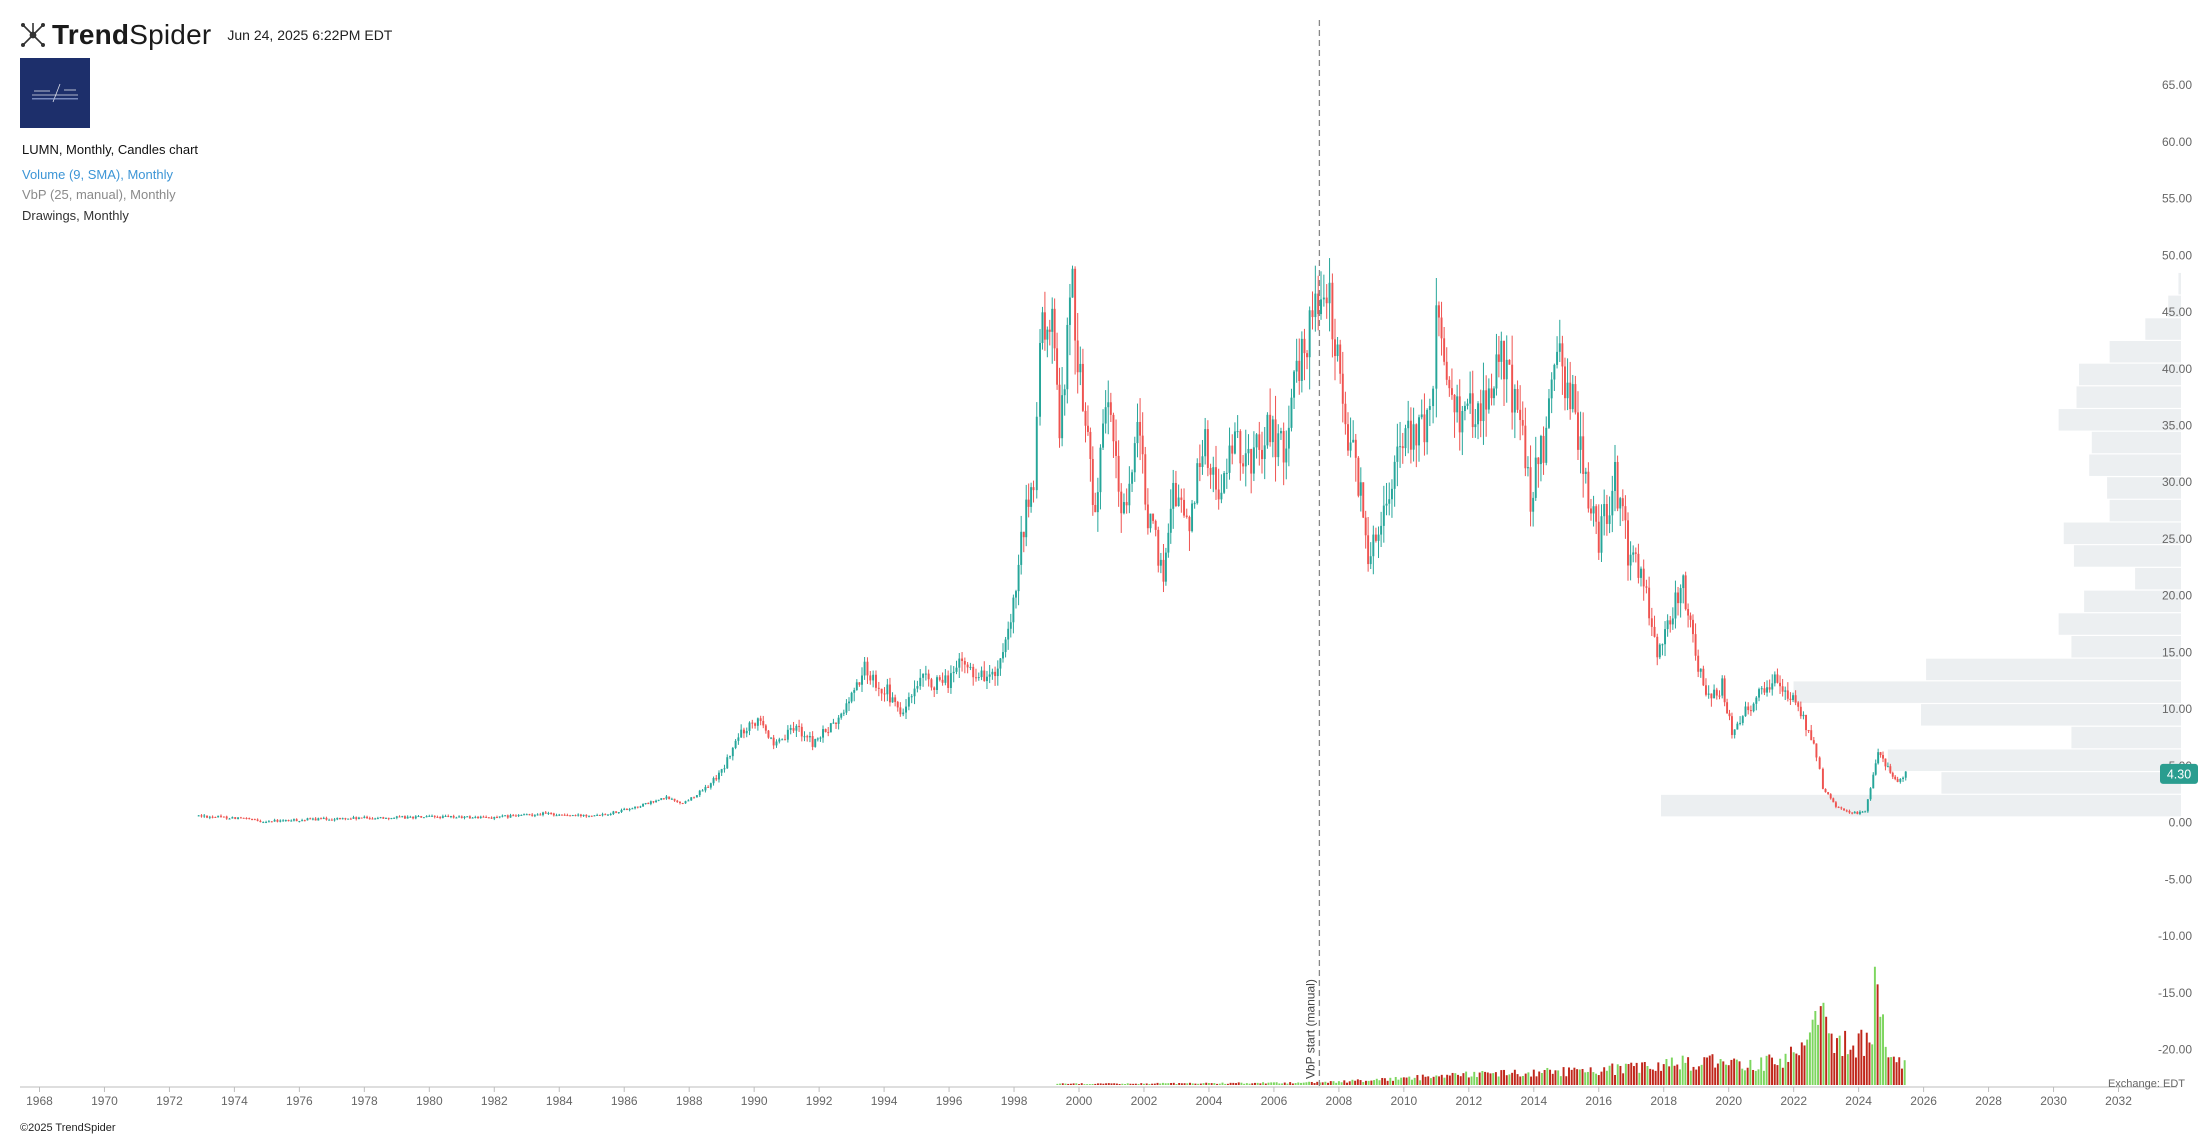  Describe the element at coordinates (99, 194) in the screenshot. I see `legend-vbp-indicator: VbP (25, manual), Monthly` at that location.